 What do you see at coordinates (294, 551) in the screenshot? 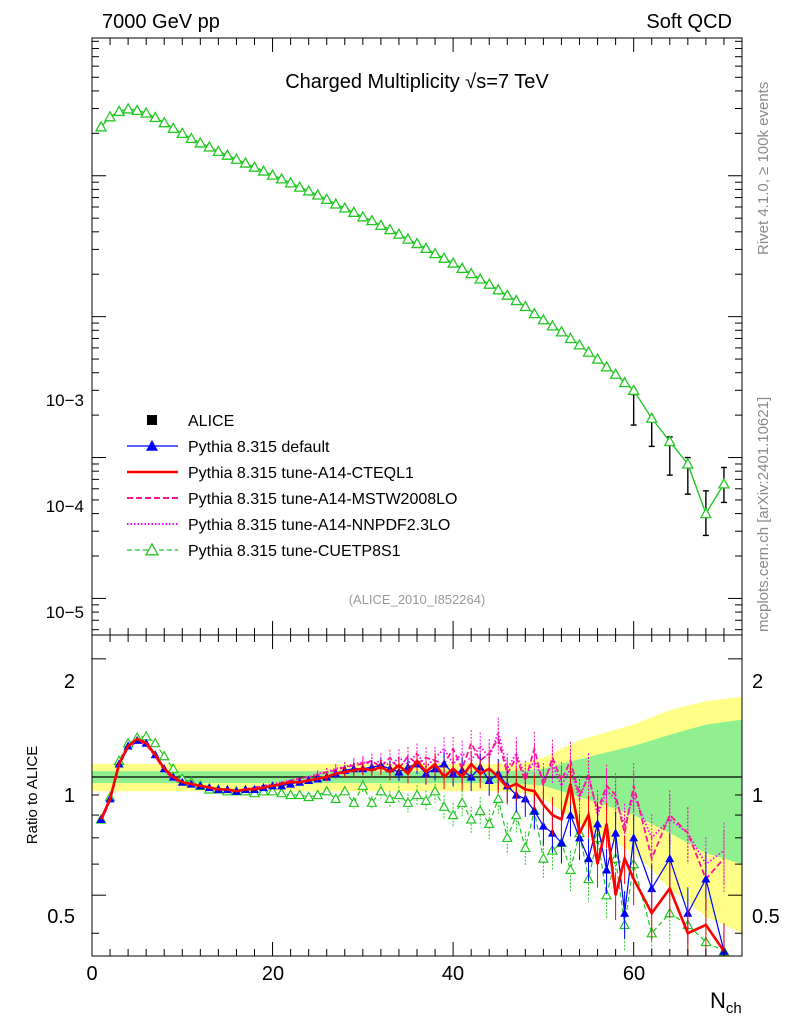
I see `legend-label-cuetp8s1: Pythia 8.315 tune-CUETP8S1` at bounding box center [294, 551].